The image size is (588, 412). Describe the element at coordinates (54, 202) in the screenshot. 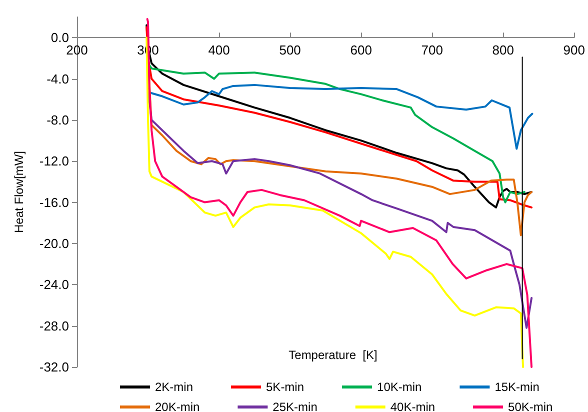

I see `y-tick-label: -16.0` at that location.